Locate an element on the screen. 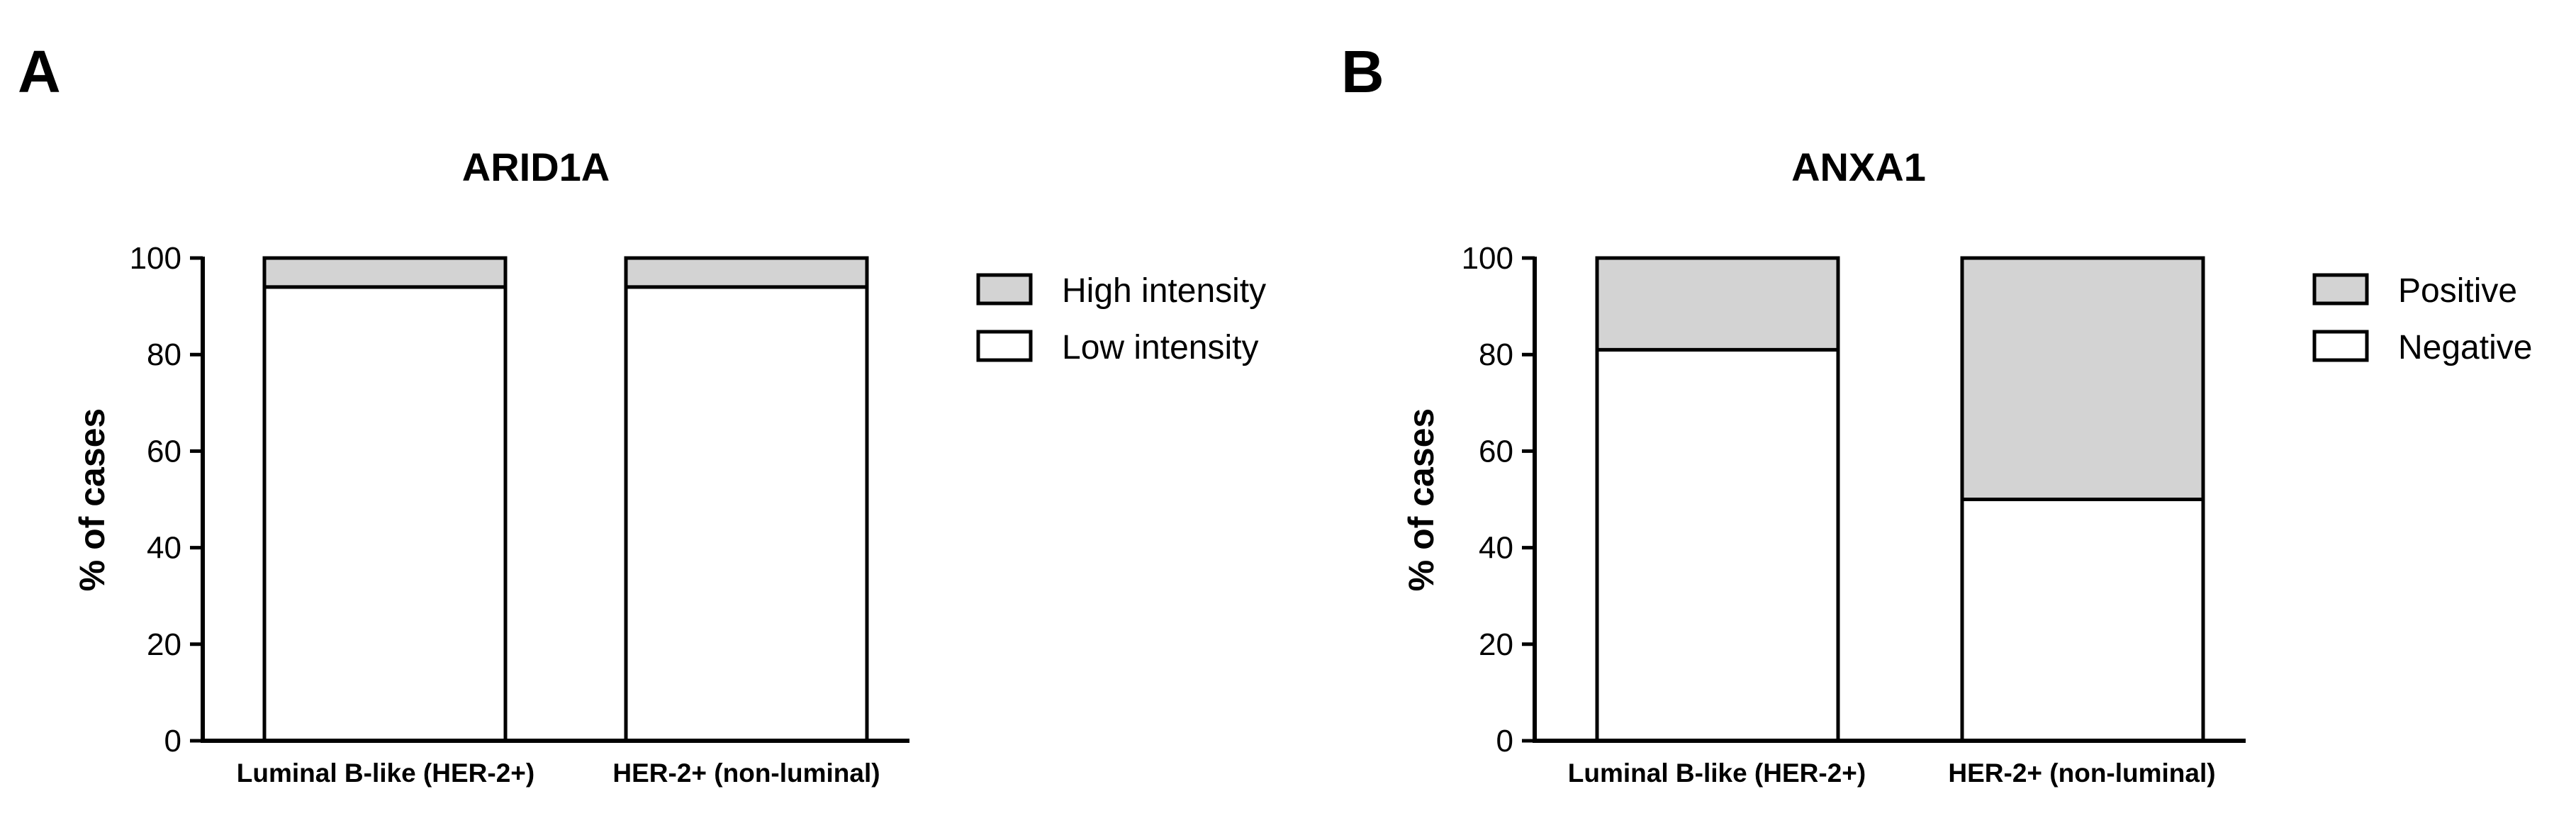 The width and height of the screenshot is (2576, 840). panel-a-bar-1-high-intensity is located at coordinates (385, 272).